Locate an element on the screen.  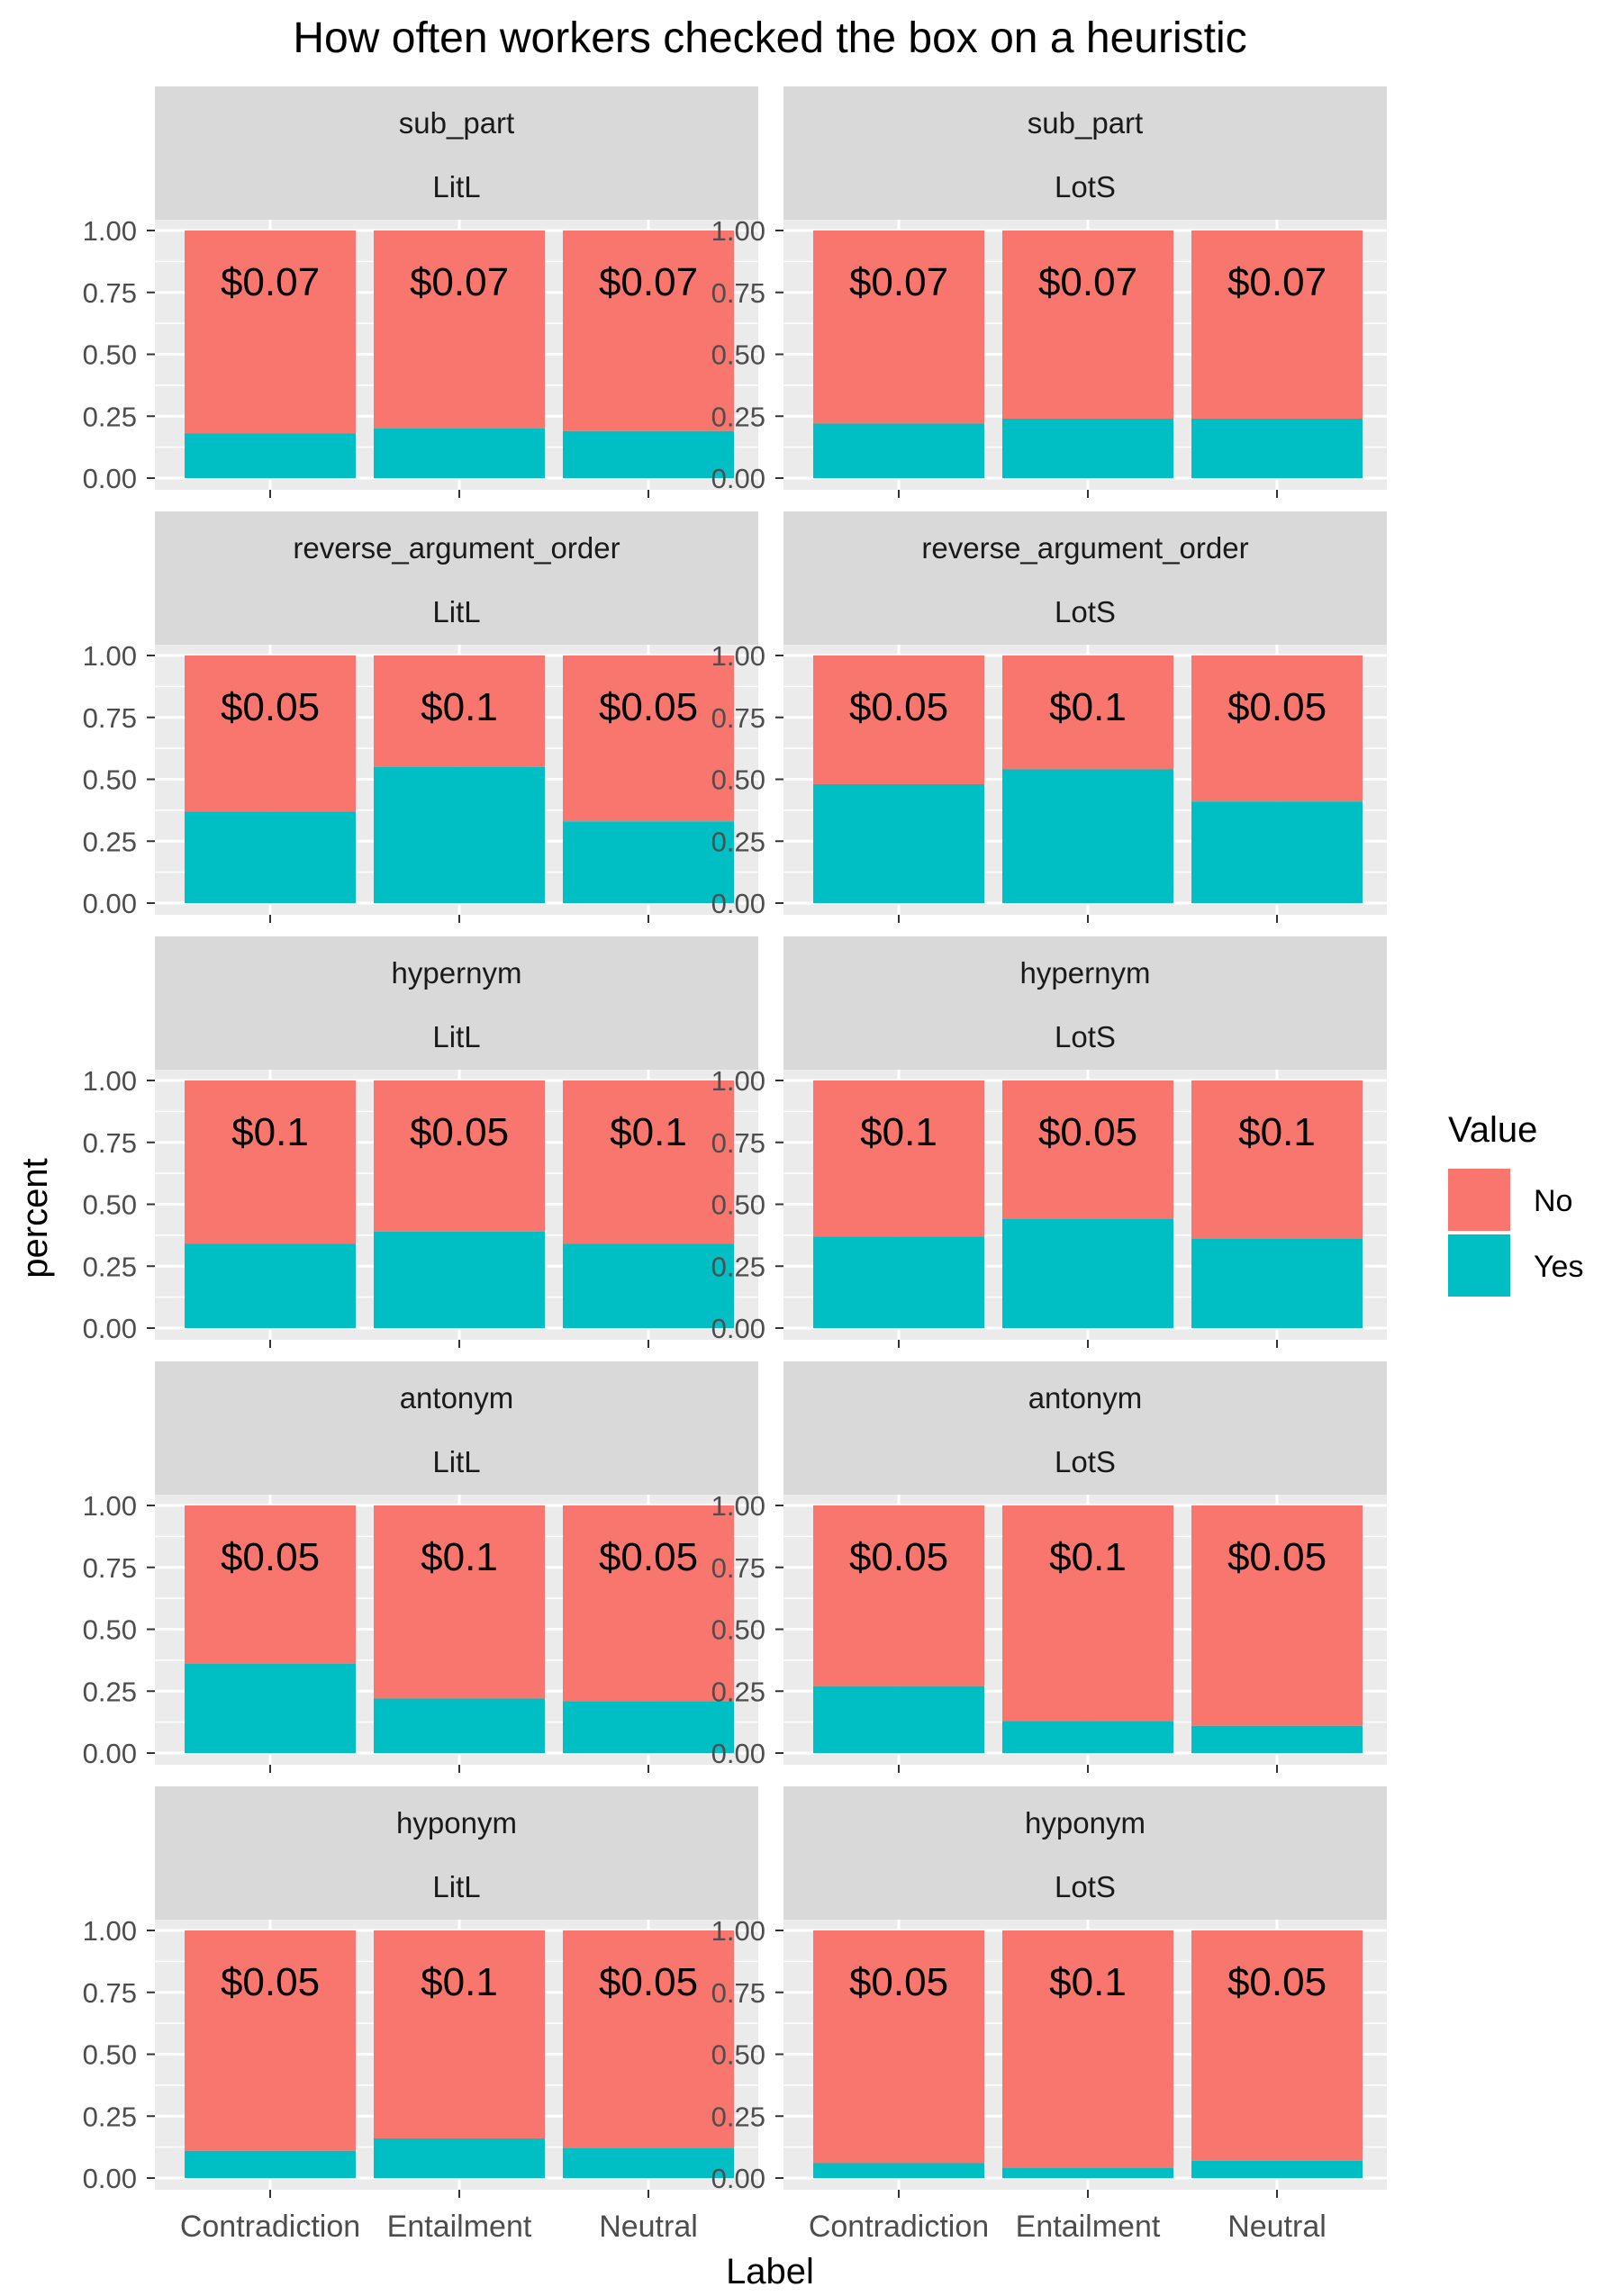
x-tick-label: Contradiction is located at coordinates (270, 2227).